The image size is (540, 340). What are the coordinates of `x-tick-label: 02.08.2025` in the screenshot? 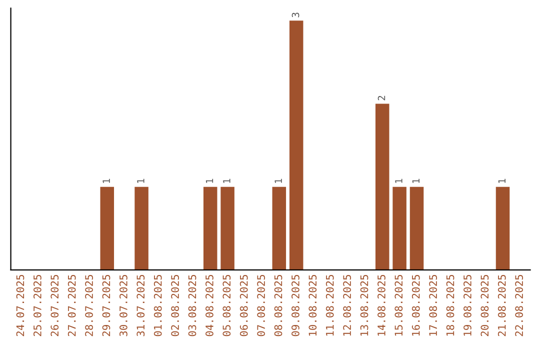 It's located at (175, 305).